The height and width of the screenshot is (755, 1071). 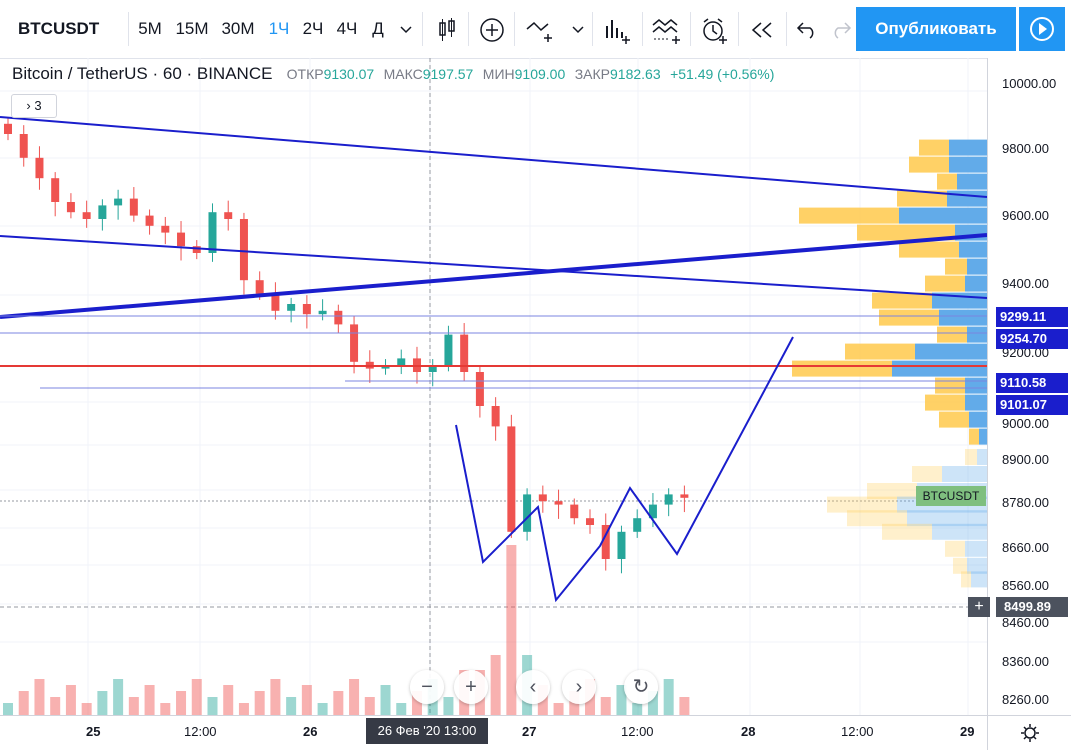 What do you see at coordinates (493, 157) in the screenshot?
I see `trend-line-upper` at bounding box center [493, 157].